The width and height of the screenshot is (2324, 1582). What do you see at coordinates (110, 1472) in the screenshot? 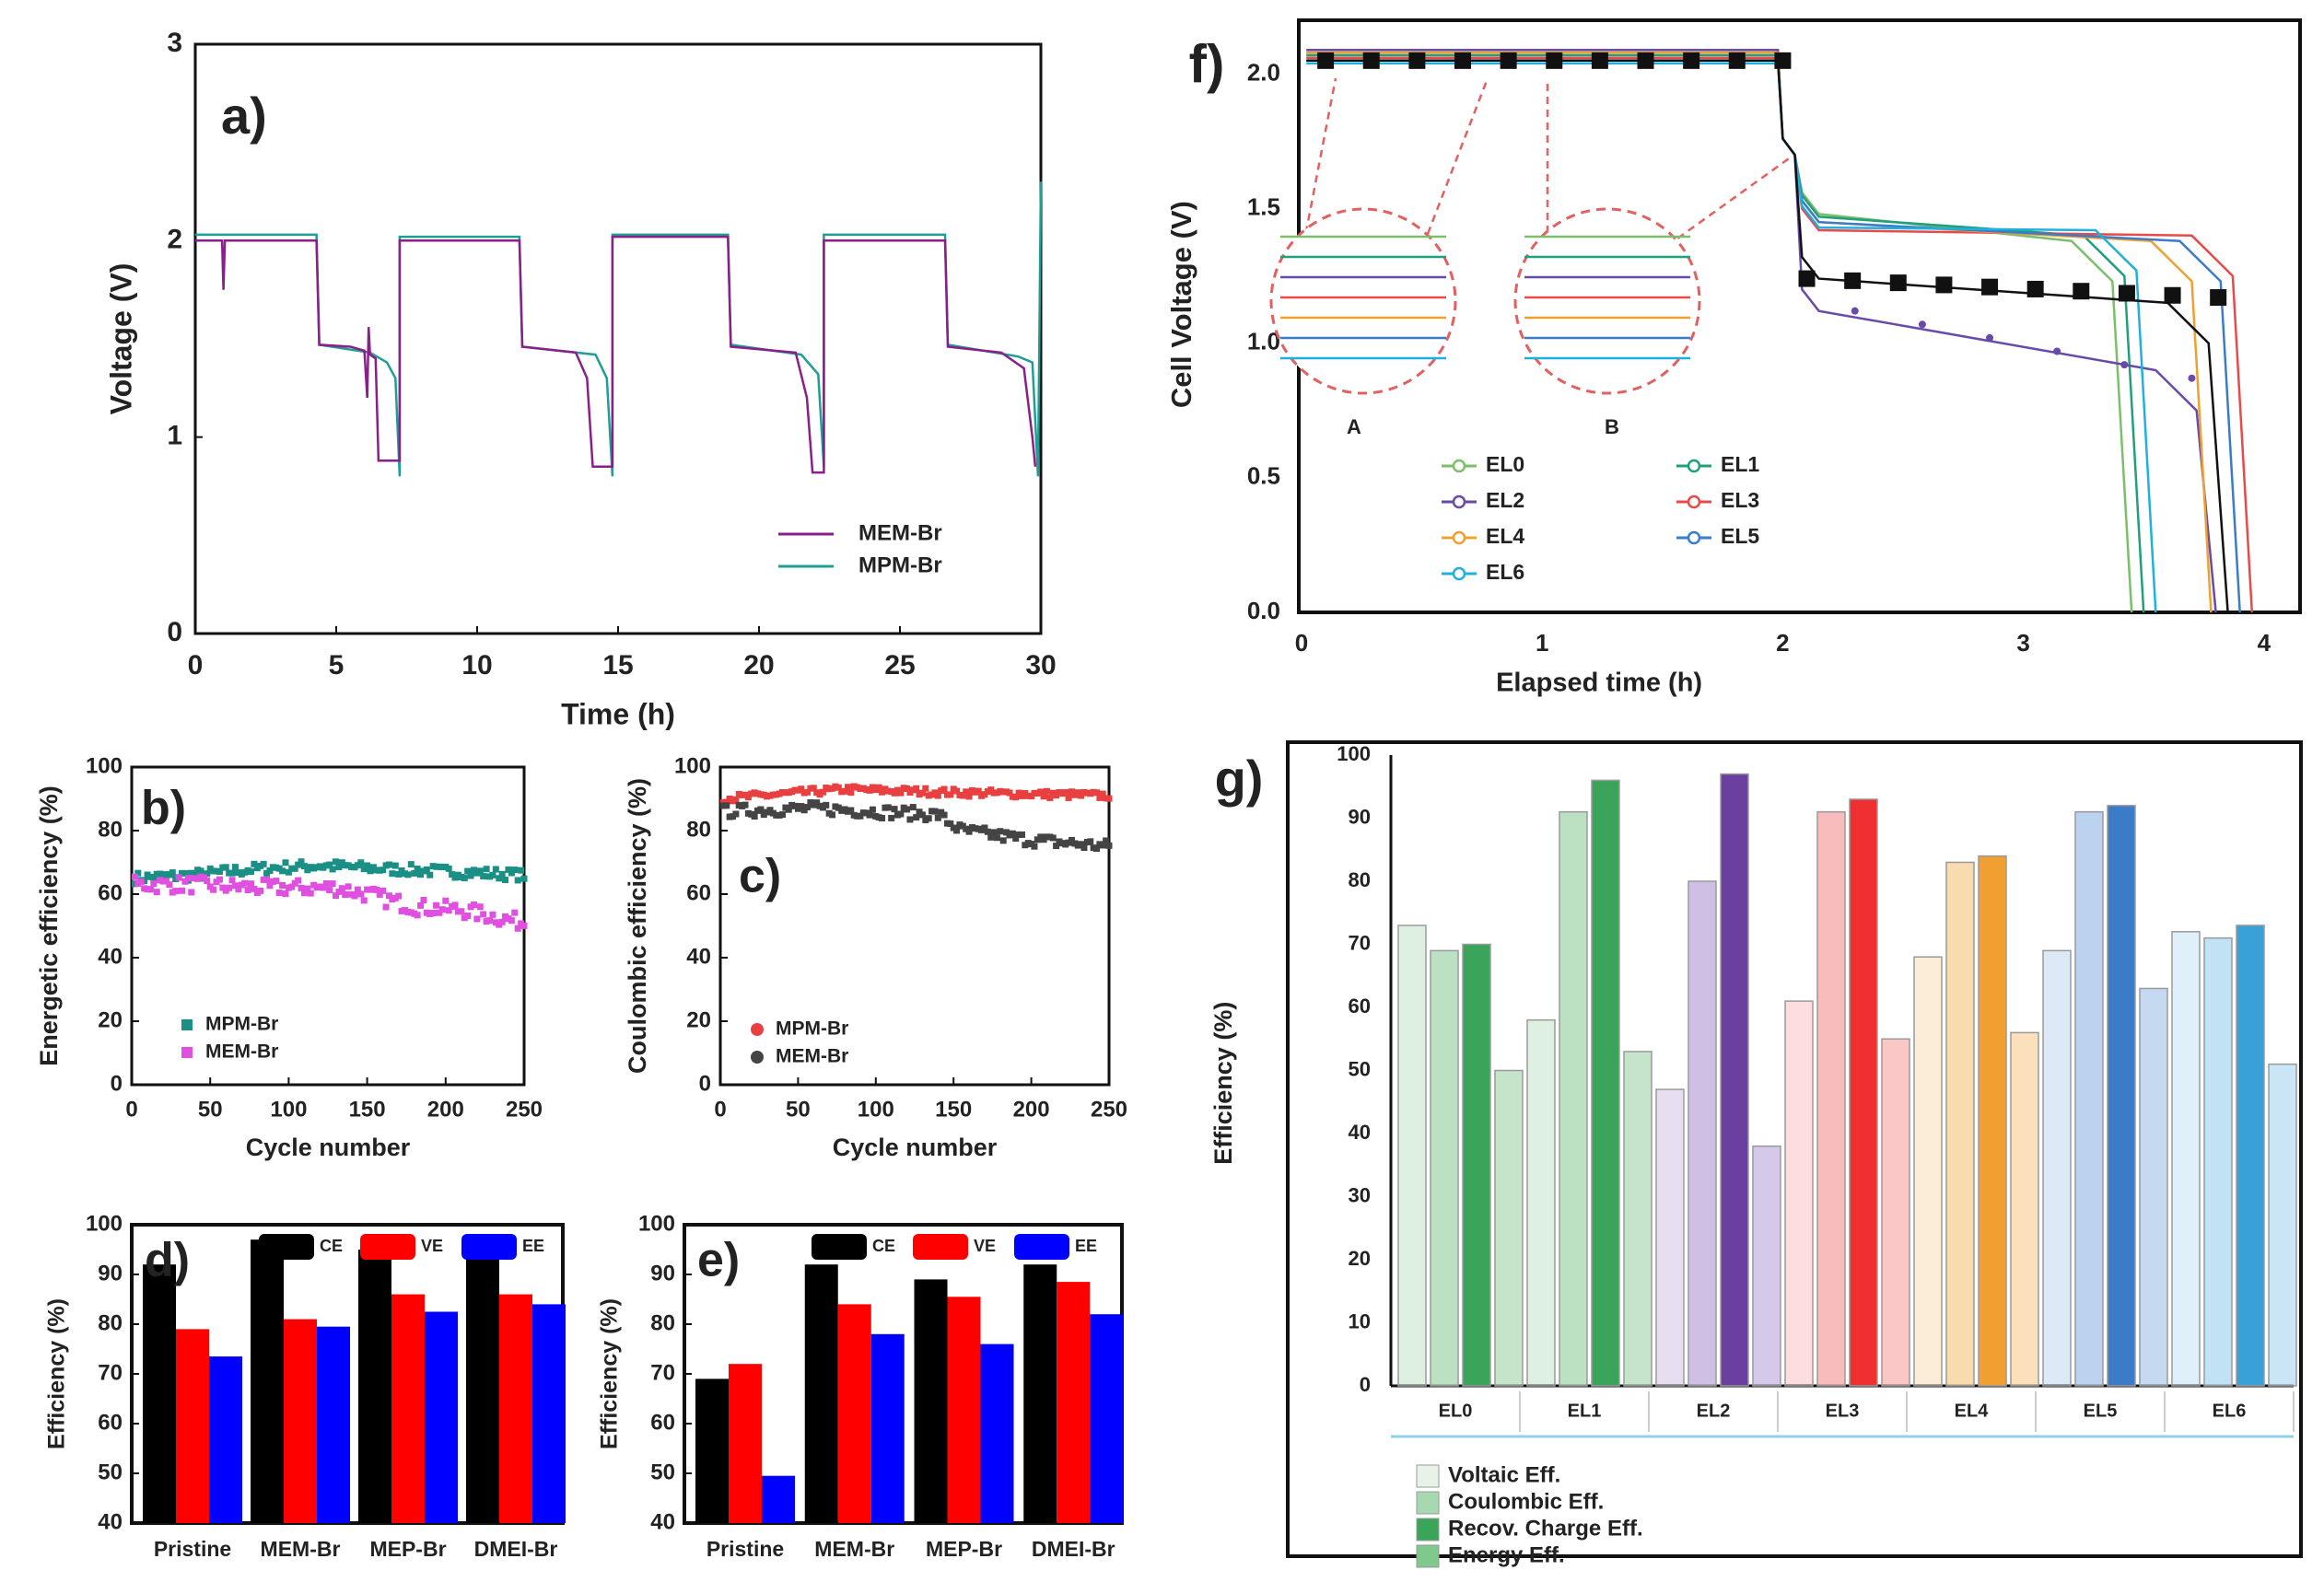
I see `y-tick-label: 50` at bounding box center [110, 1472].